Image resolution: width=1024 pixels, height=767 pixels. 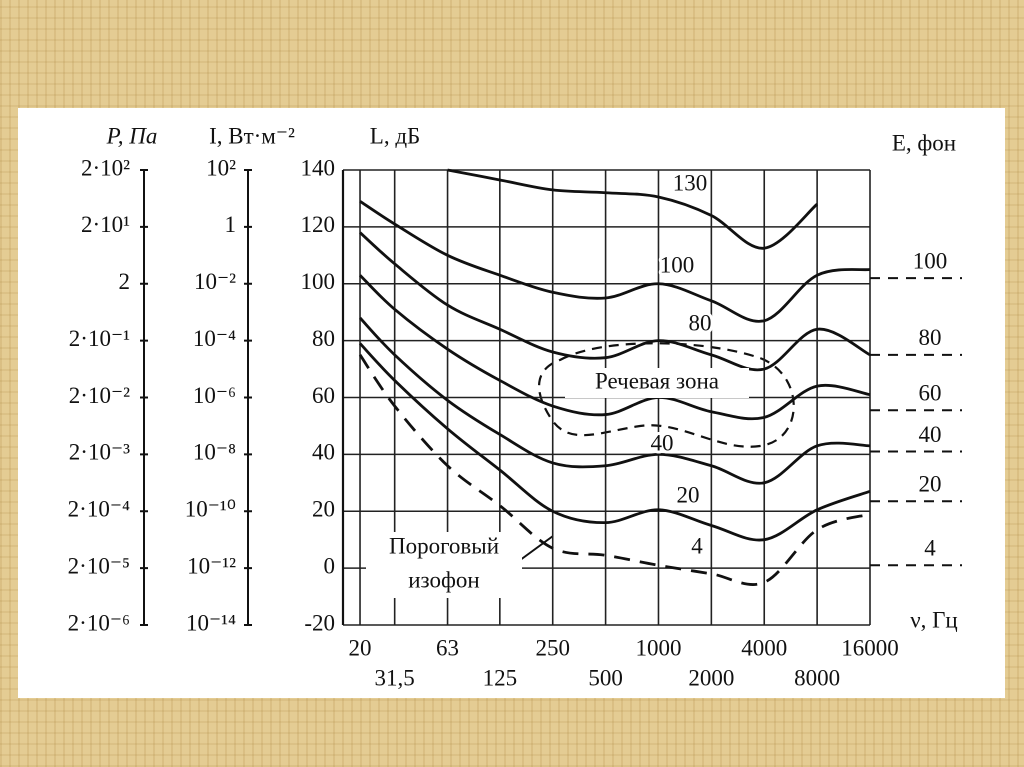 I want to click on i-tick-label: 10⁻¹⁴, so click(x=211, y=622).